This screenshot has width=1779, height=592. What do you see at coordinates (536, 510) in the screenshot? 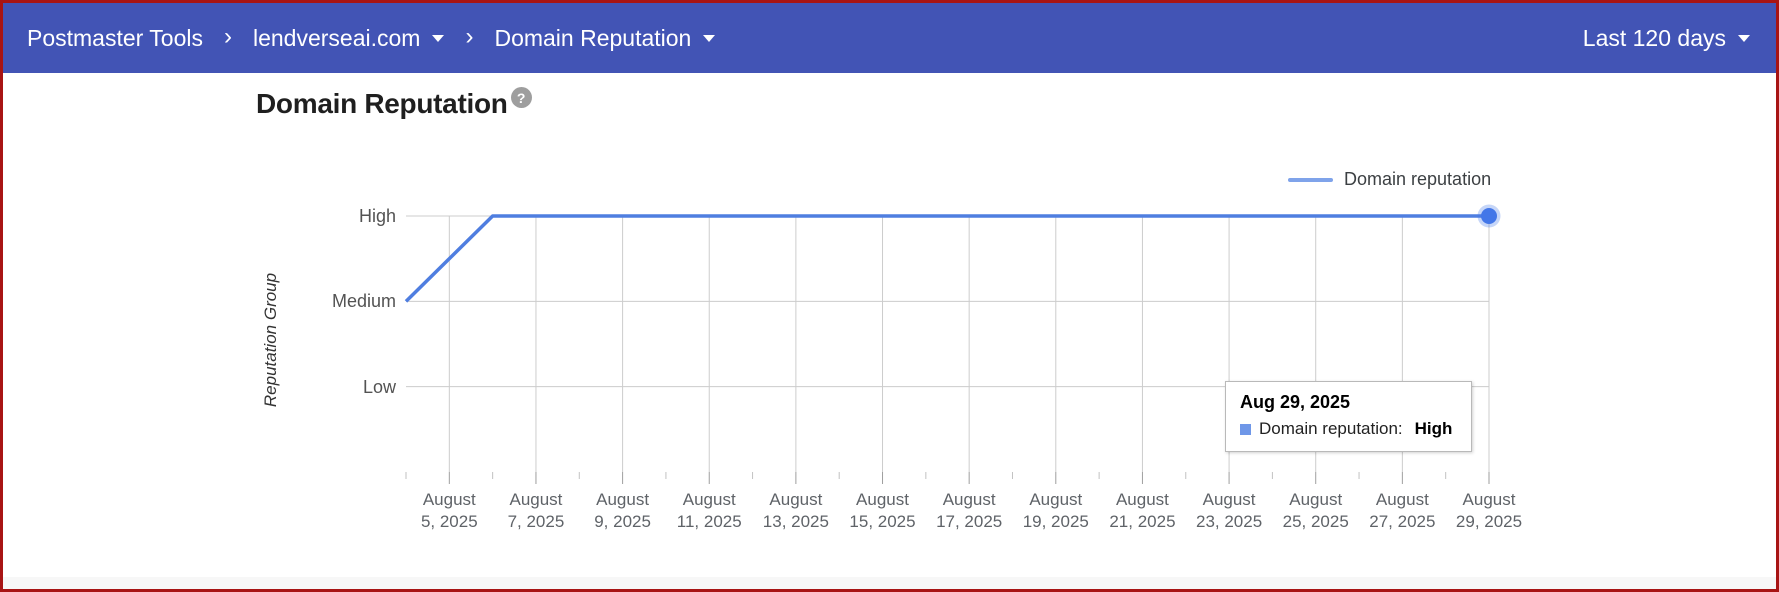
I see `x-tick-label: August 7, 2025` at bounding box center [536, 510].